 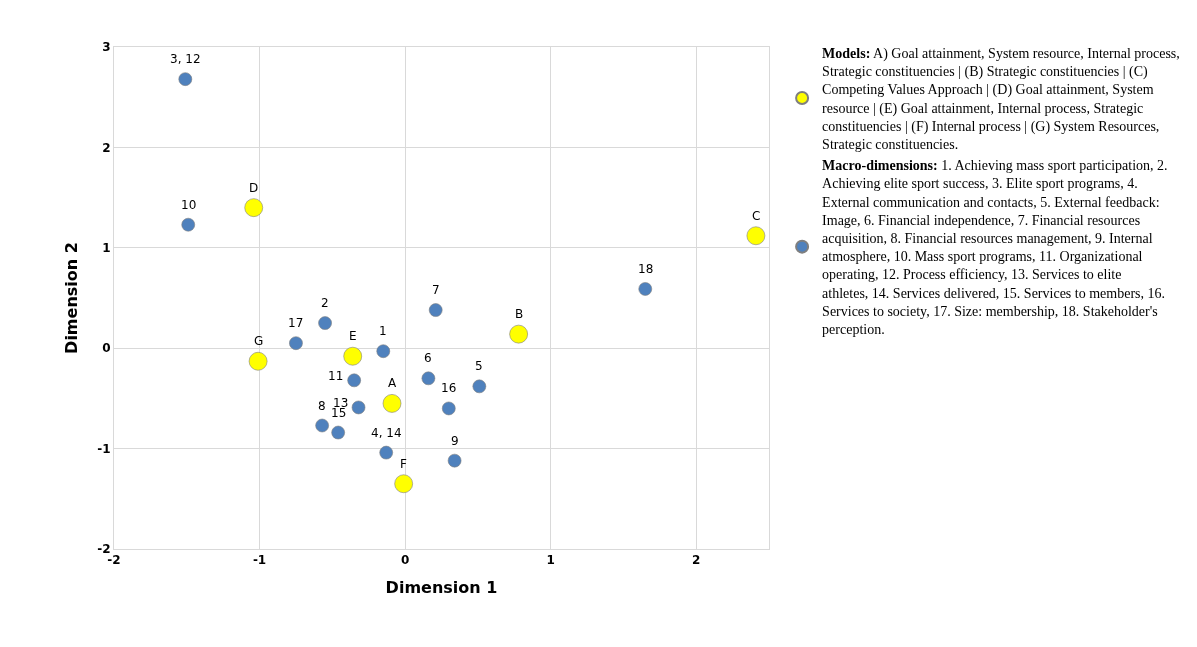 I want to click on y-tick-label: -1, so click(x=104, y=448).